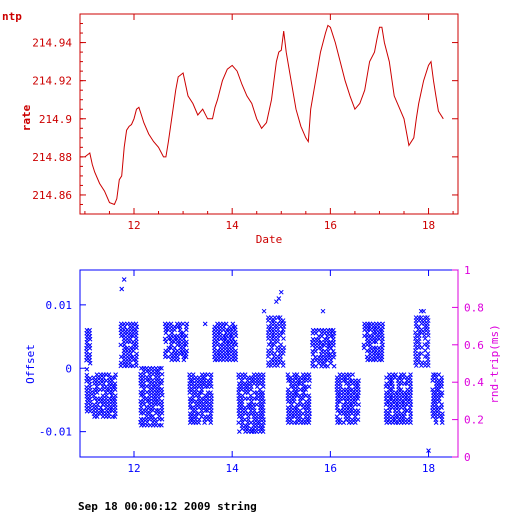 Image resolution: width=512 pixels, height=512 pixels. I want to click on offset-x-tick-label: 12, so click(133, 468).